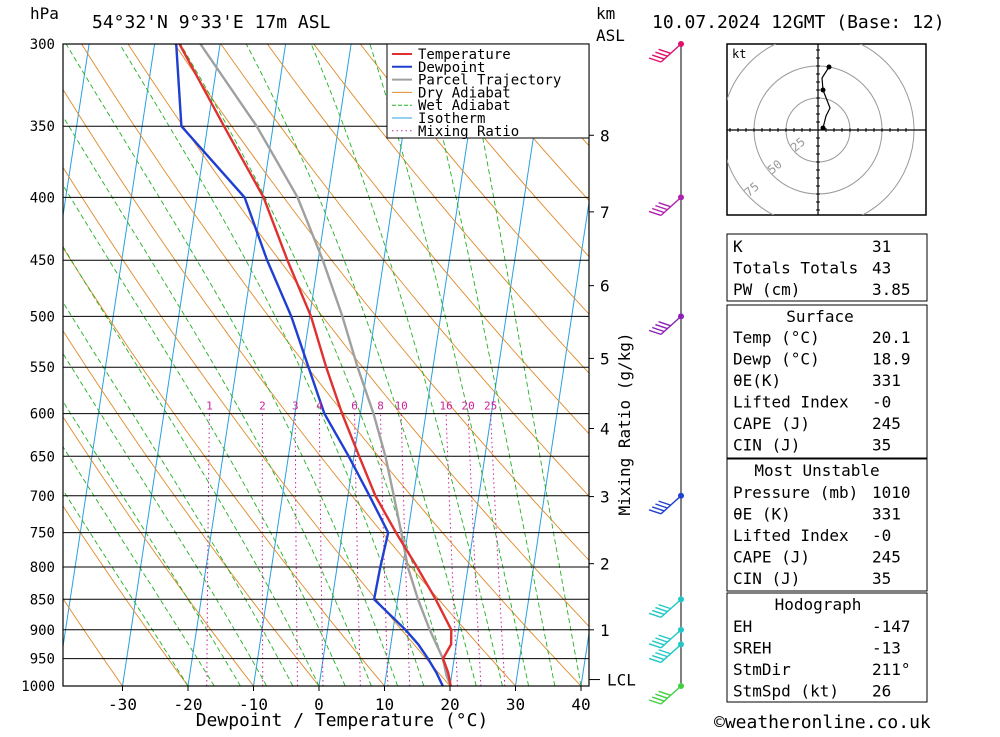 The width and height of the screenshot is (1000, 737). What do you see at coordinates (42, 415) in the screenshot?
I see `pressure-tick-label: 600` at bounding box center [42, 415].